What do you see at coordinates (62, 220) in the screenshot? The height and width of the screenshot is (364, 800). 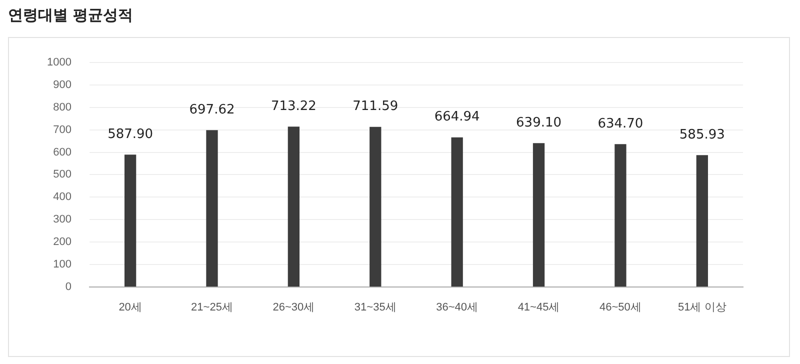 I see `y-tick-label: 300` at bounding box center [62, 220].